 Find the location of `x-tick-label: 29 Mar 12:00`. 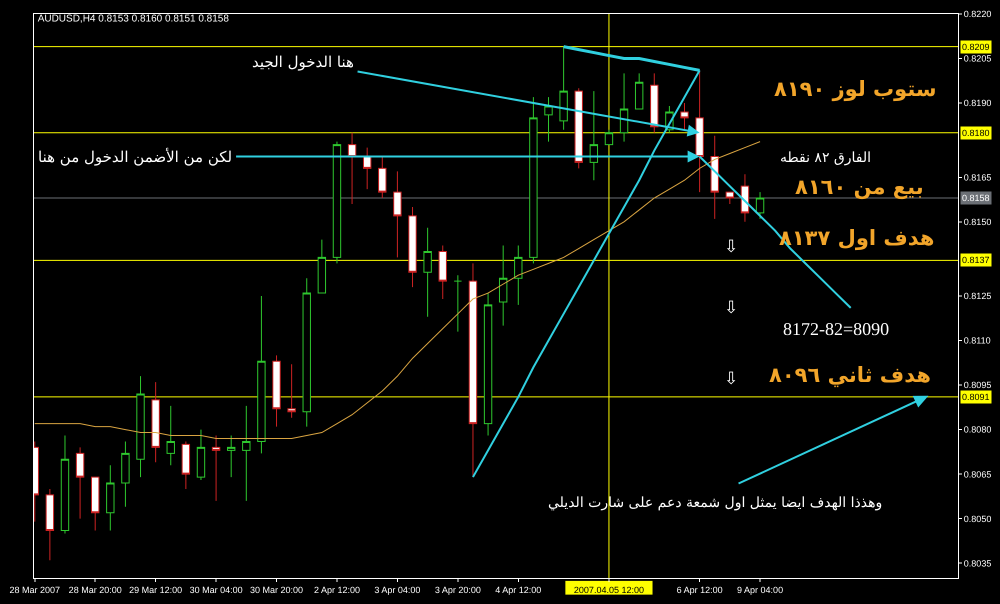

x-tick-label: 29 Mar 12:00 is located at coordinates (155, 589).